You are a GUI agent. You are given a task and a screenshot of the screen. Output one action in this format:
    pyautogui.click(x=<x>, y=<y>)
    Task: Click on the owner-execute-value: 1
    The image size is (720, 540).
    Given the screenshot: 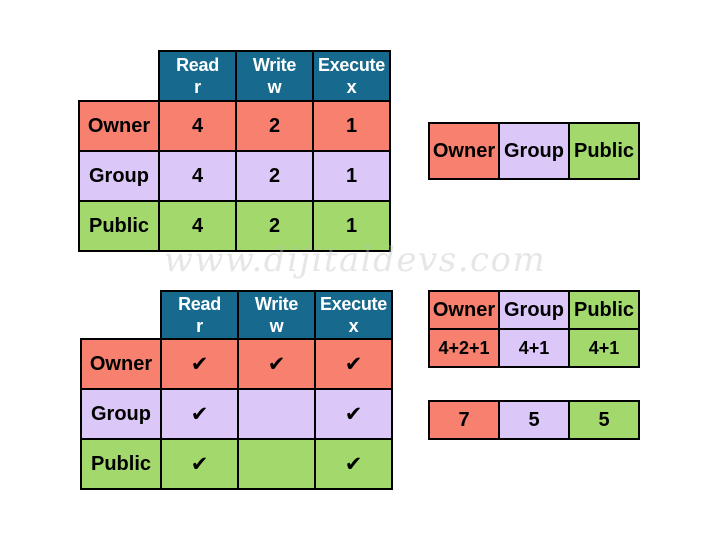 What is the action you would take?
    pyautogui.click(x=351, y=126)
    